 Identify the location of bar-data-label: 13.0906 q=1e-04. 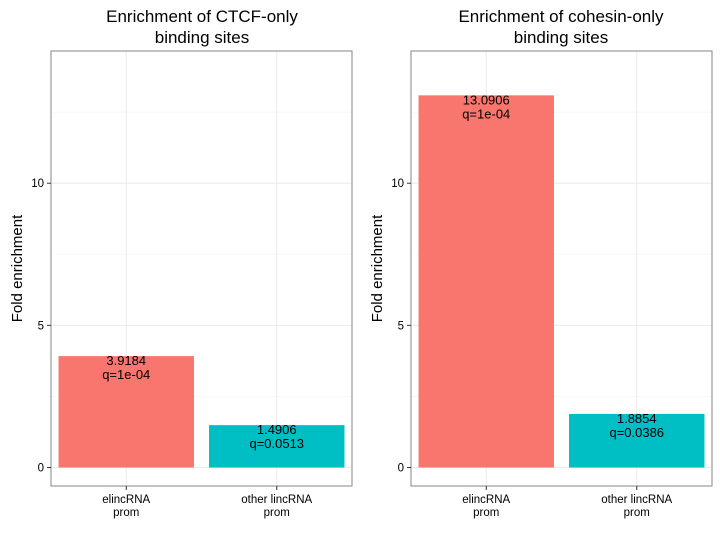
(486, 106).